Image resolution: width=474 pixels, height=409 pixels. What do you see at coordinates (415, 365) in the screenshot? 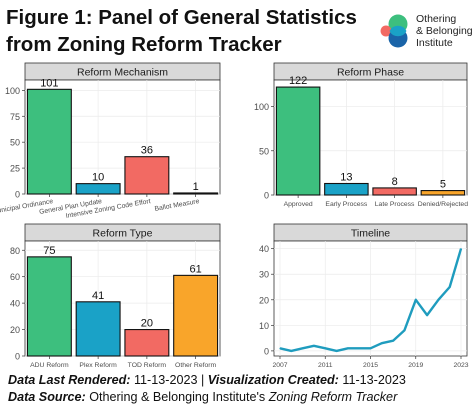
I see `chart4-xtick-label-3: 2019` at bounding box center [415, 365].